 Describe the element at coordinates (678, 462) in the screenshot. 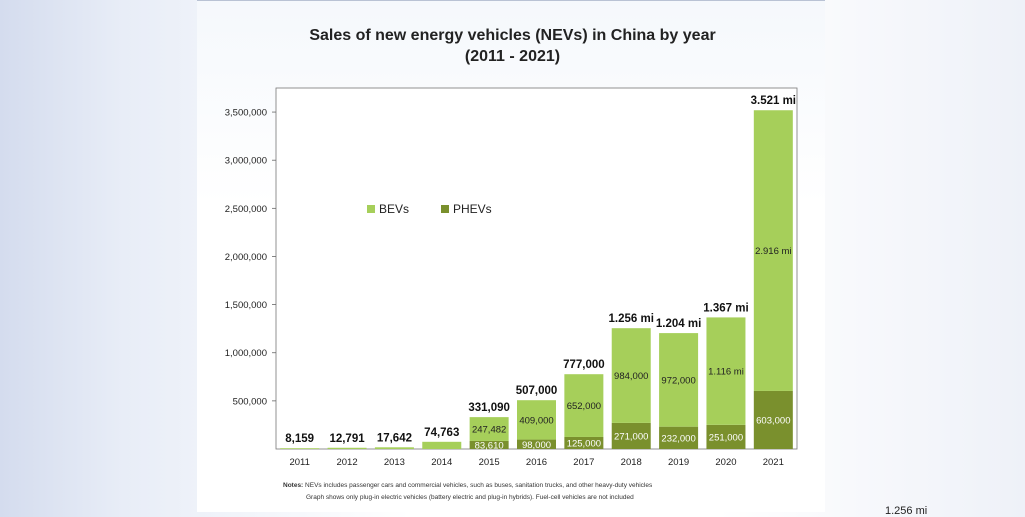

I see `x-tick-label: 2019` at that location.